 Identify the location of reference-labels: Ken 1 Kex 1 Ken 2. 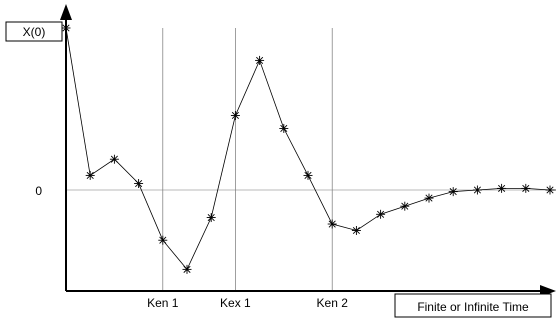
(247, 303).